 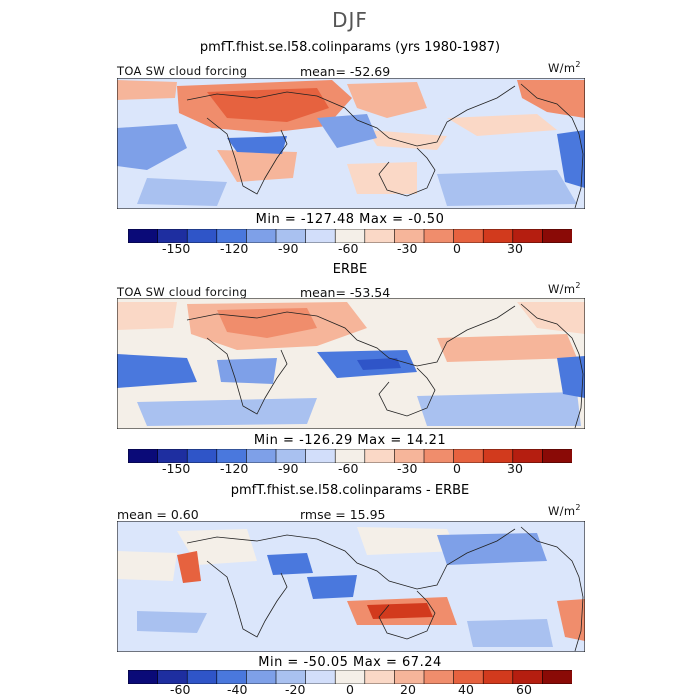 I want to click on panel1-mean: mean= -52.69, so click(x=345, y=71).